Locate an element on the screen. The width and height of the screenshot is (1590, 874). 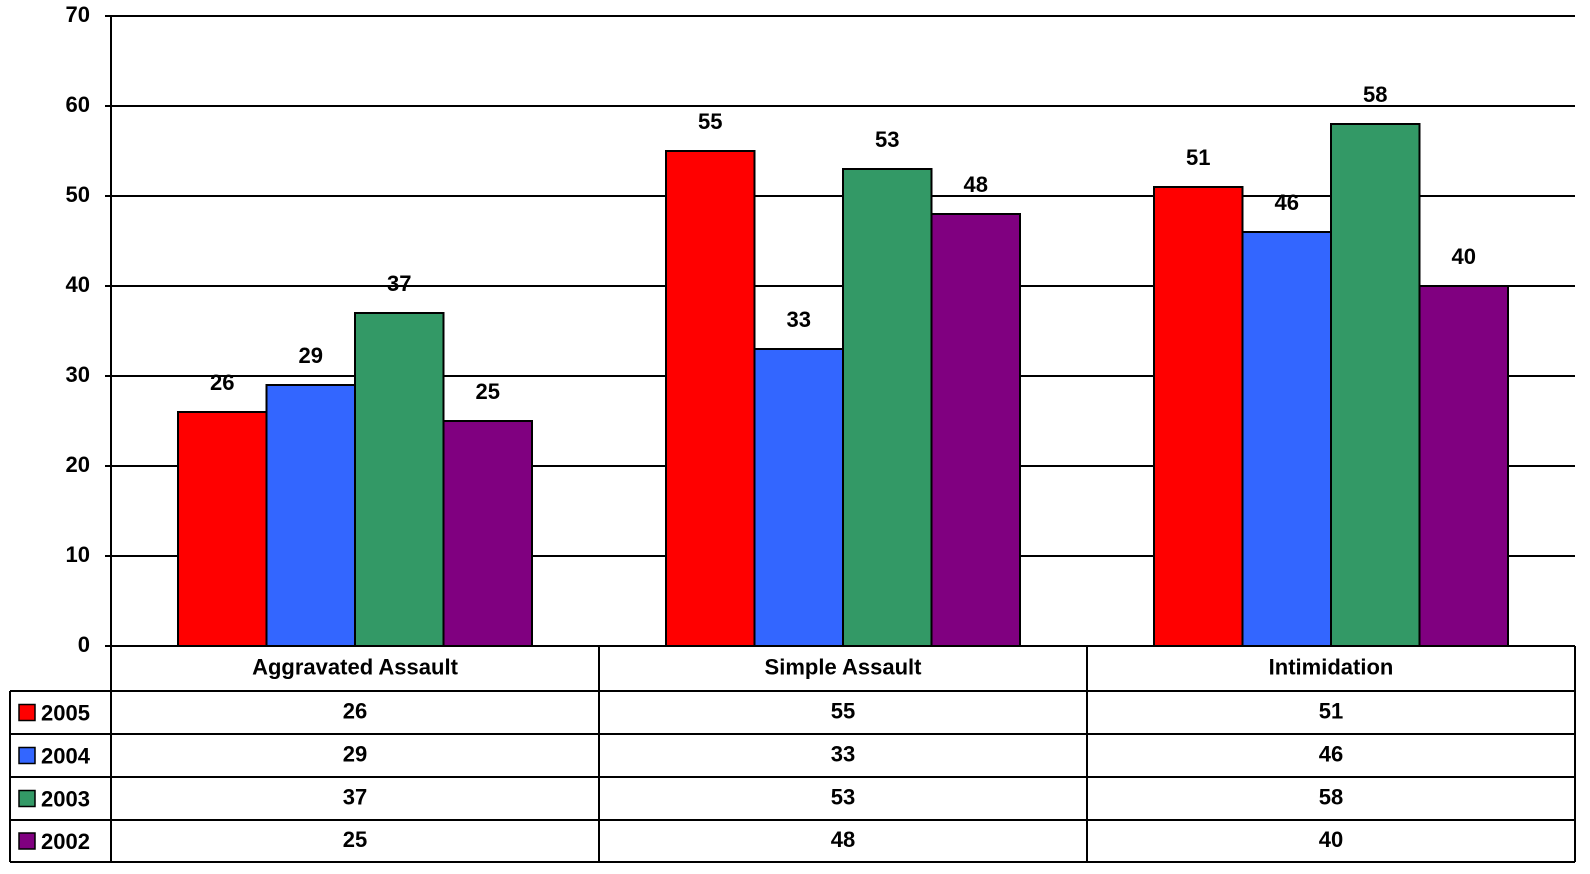
table-cell: 37 is located at coordinates (355, 796).